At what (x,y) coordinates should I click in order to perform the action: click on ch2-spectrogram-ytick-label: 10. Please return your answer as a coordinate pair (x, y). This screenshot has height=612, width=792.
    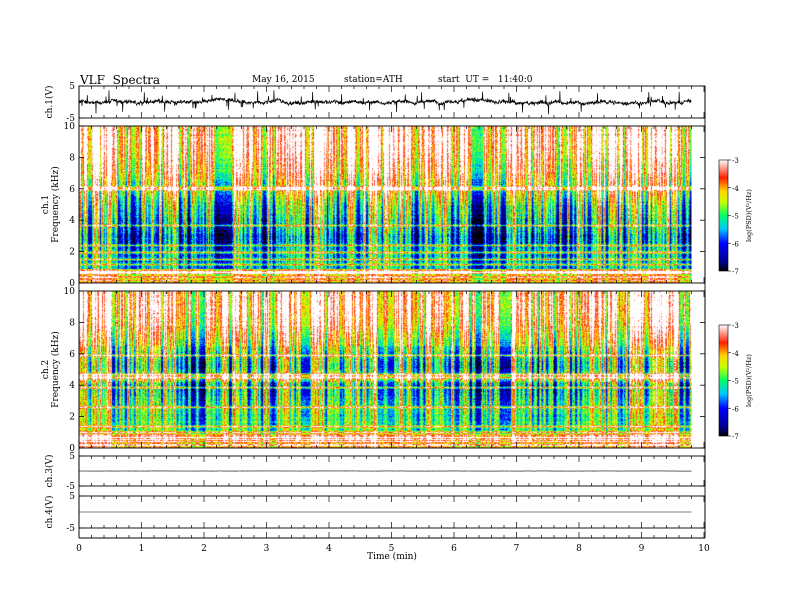
    Looking at the image, I should click on (70, 292).